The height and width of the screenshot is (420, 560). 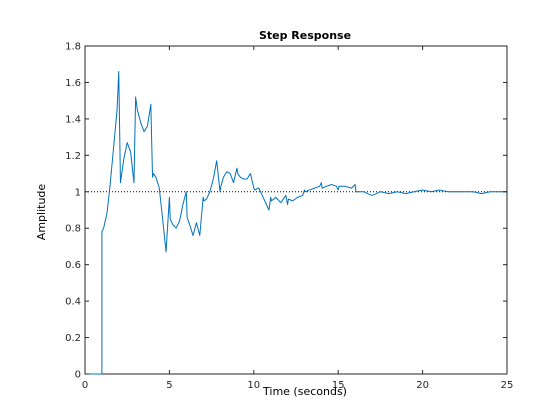 What do you see at coordinates (422, 385) in the screenshot?
I see `x-tick-label: 20` at bounding box center [422, 385].